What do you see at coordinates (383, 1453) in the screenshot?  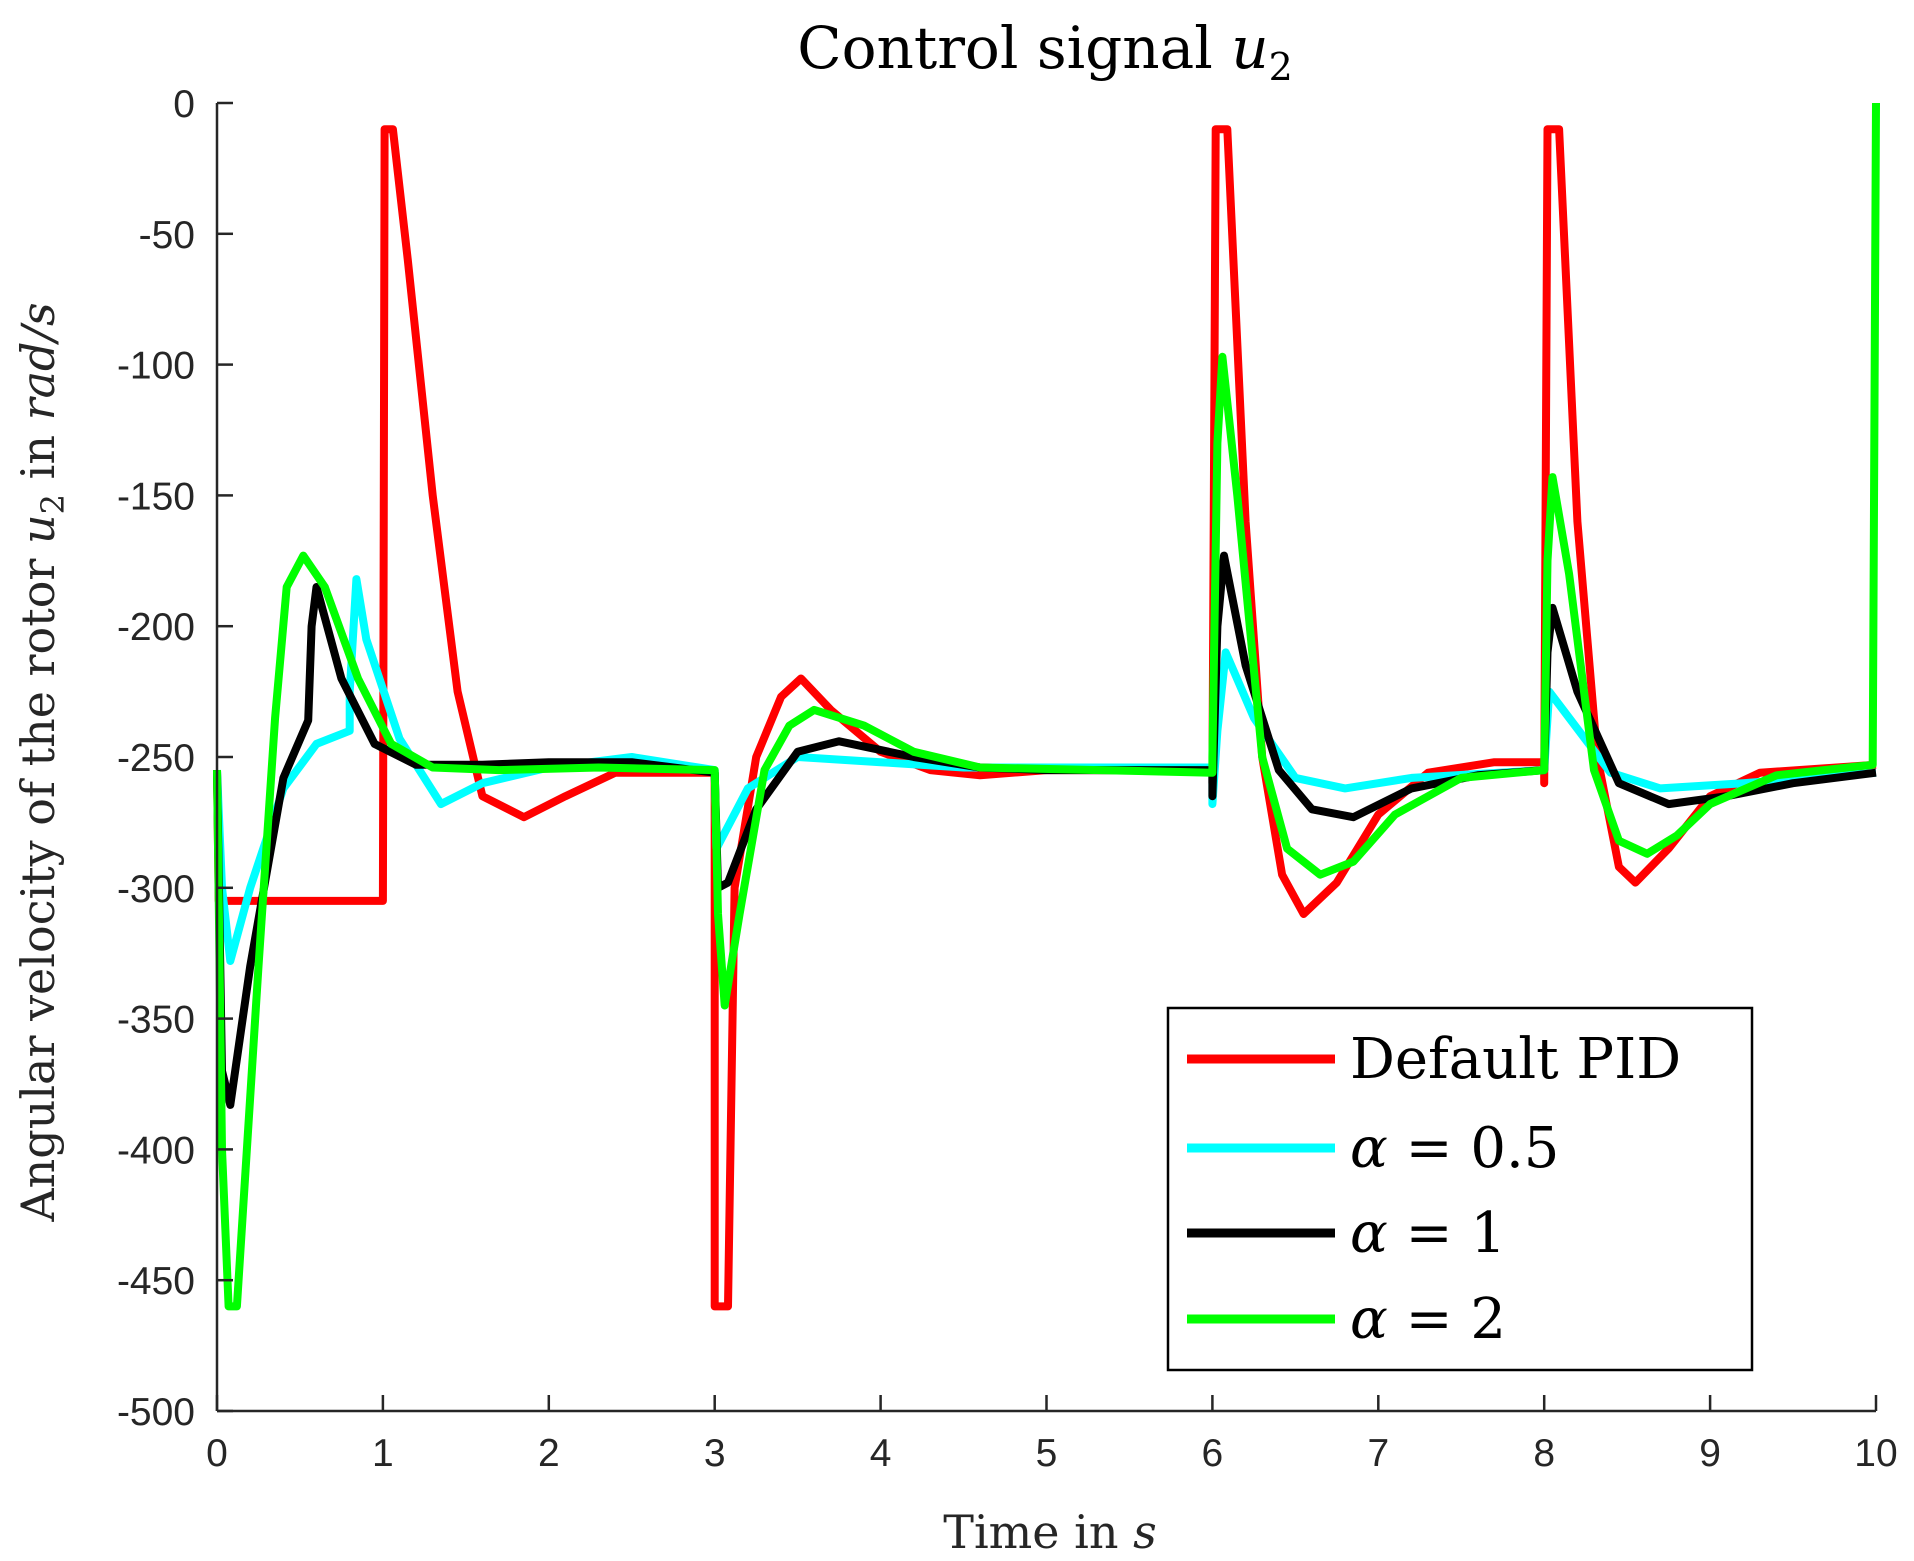 I see `x-tick-label-1: 1` at bounding box center [383, 1453].